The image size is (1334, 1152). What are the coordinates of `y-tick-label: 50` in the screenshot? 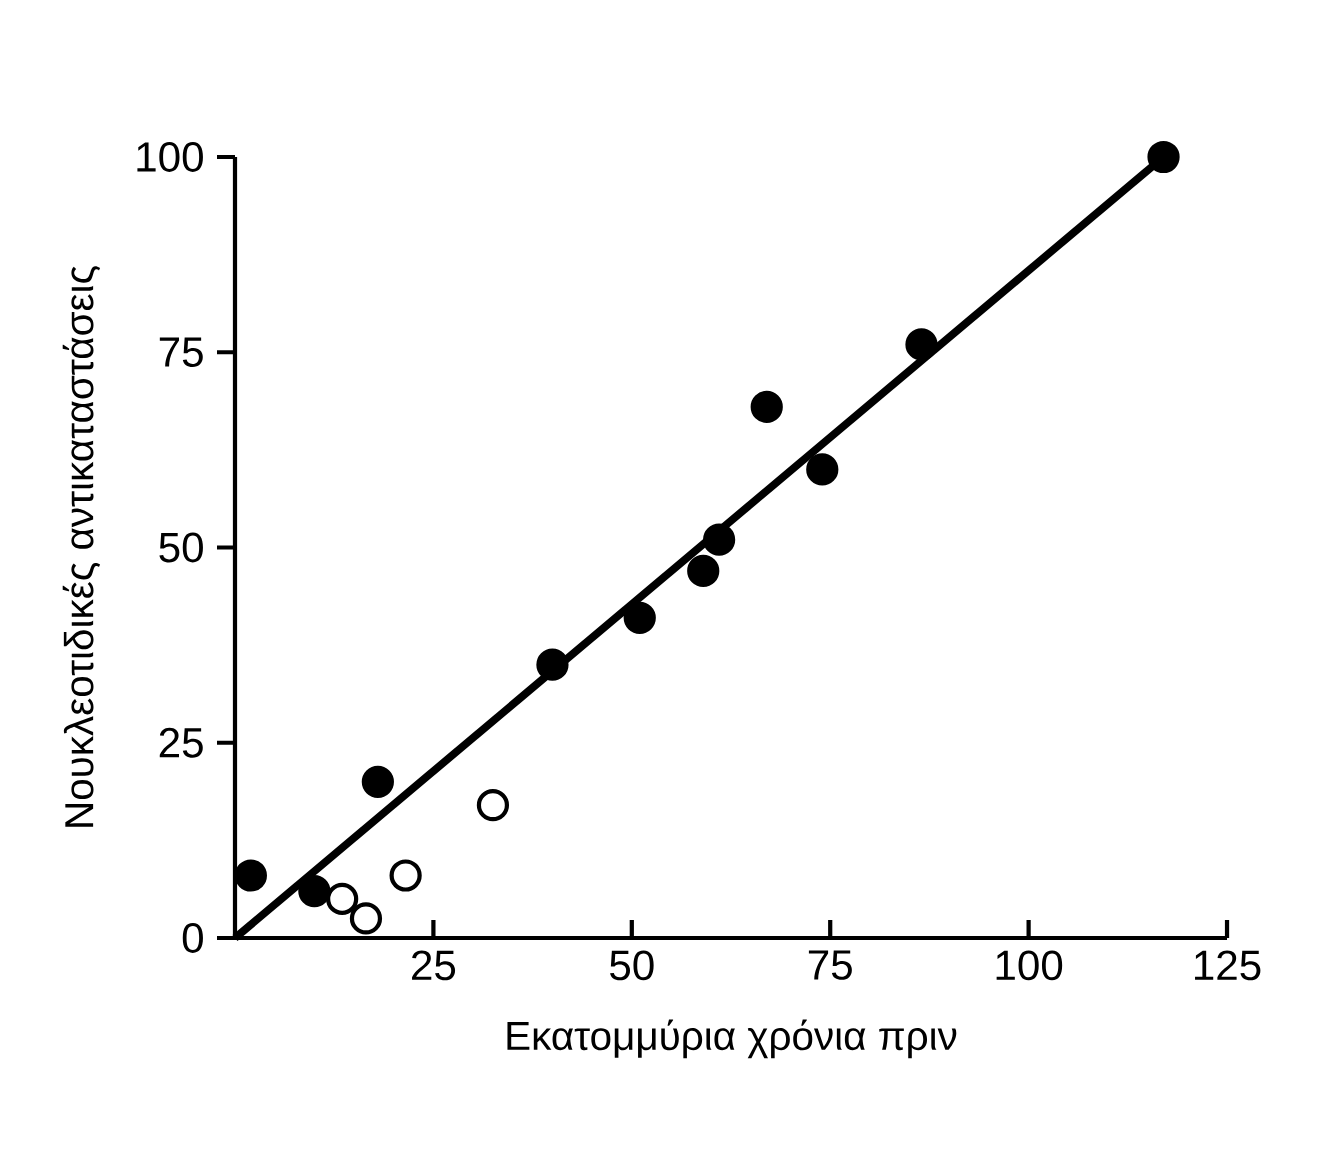 It's located at (181, 547).